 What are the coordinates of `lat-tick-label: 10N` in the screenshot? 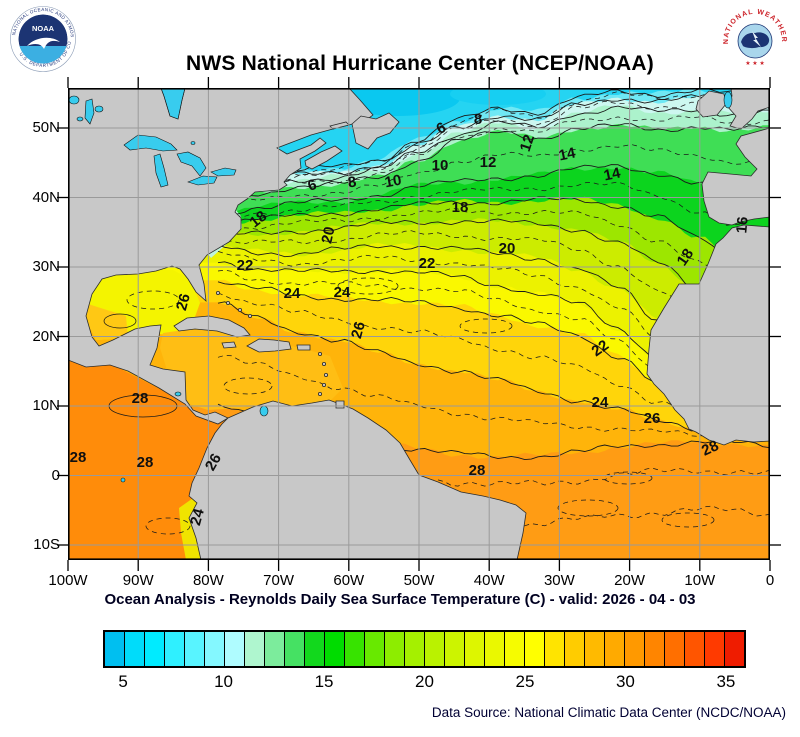 It's located at (46, 405).